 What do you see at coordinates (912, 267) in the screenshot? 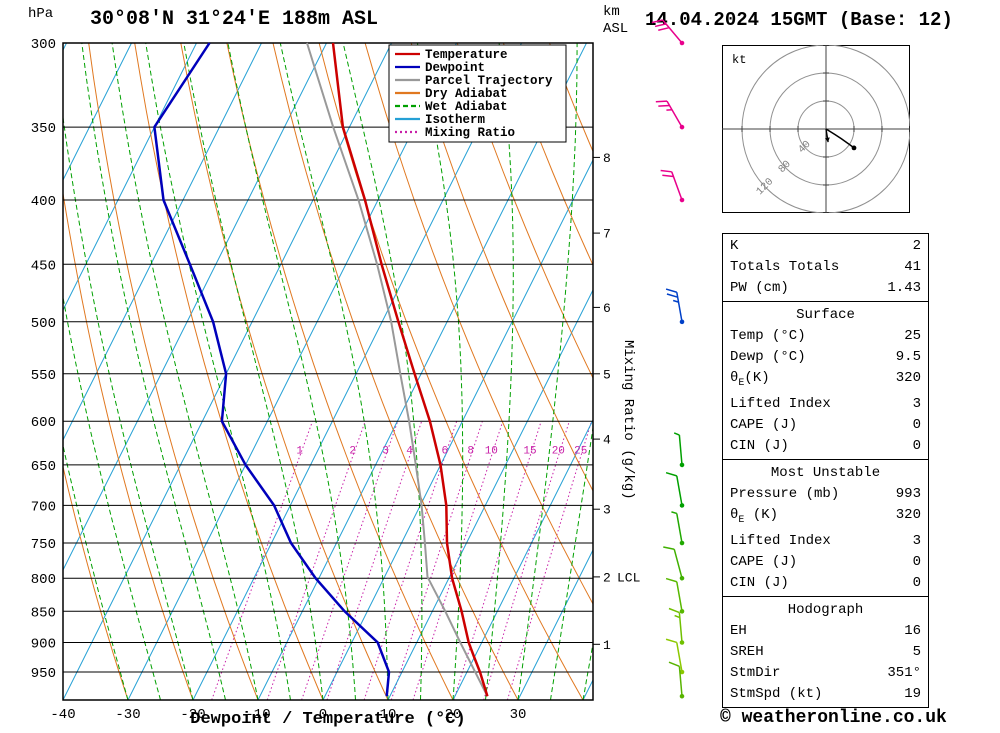
I see `row-value: 41` at bounding box center [912, 267].